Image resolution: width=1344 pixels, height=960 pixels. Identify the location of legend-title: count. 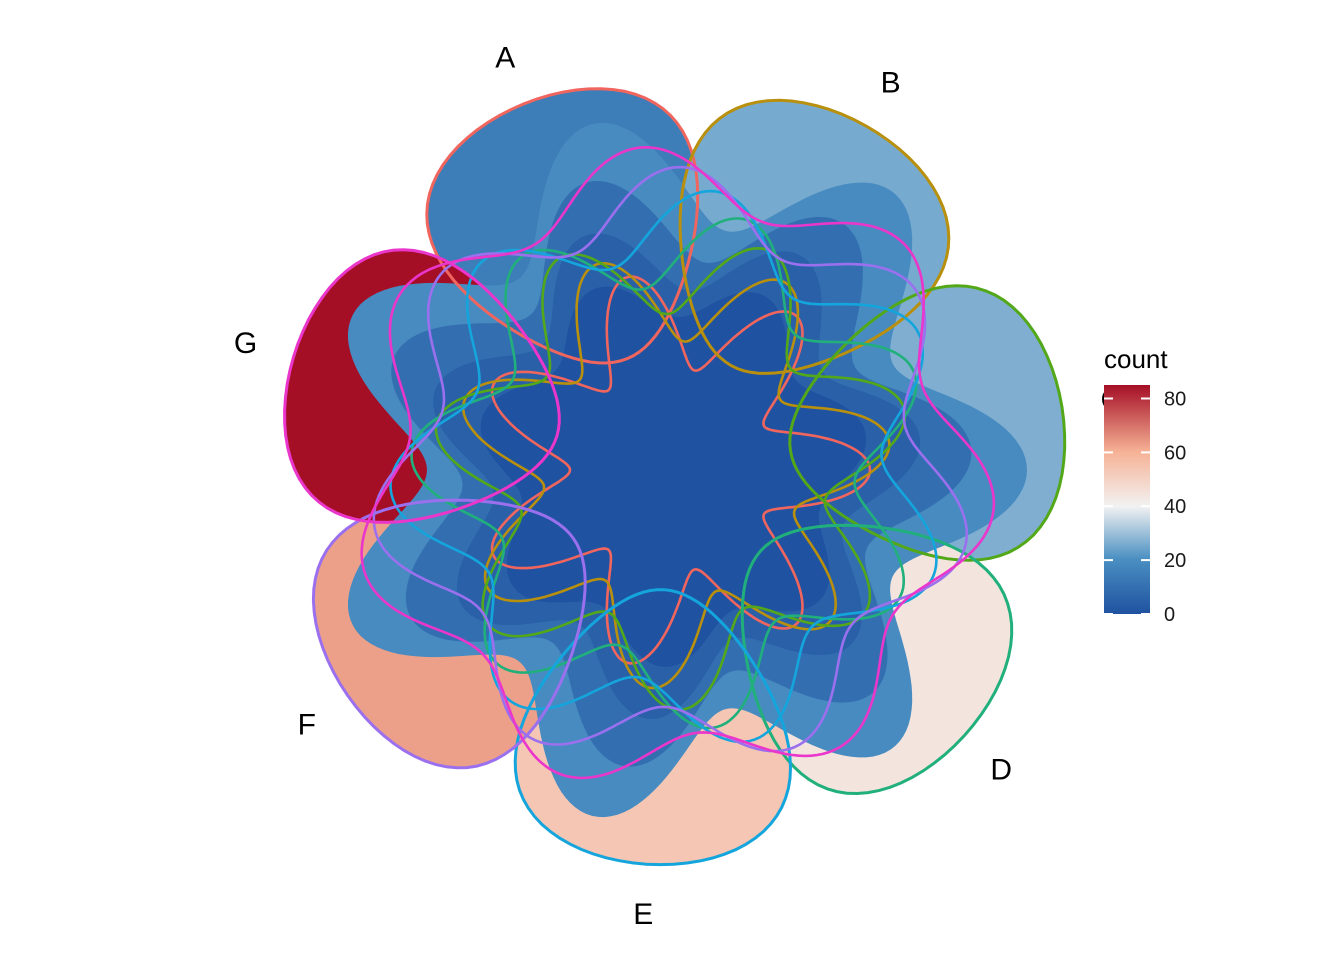
(1136, 359).